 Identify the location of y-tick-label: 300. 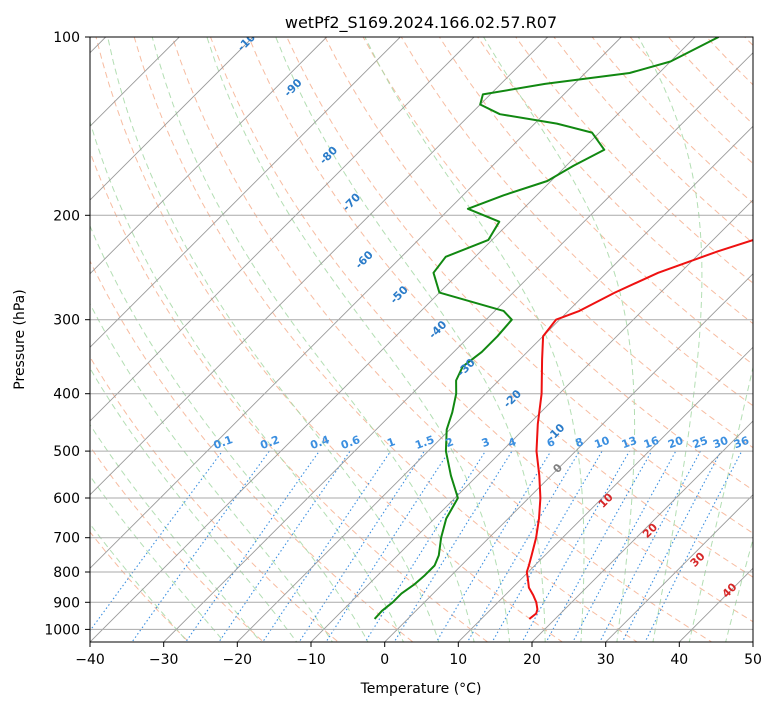
(66, 321).